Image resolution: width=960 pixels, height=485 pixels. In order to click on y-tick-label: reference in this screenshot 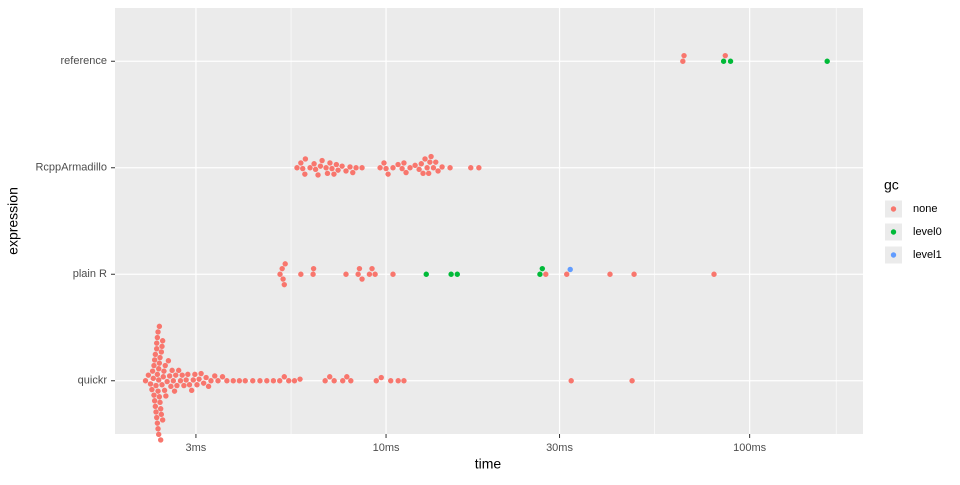, I will do `click(84, 61)`.